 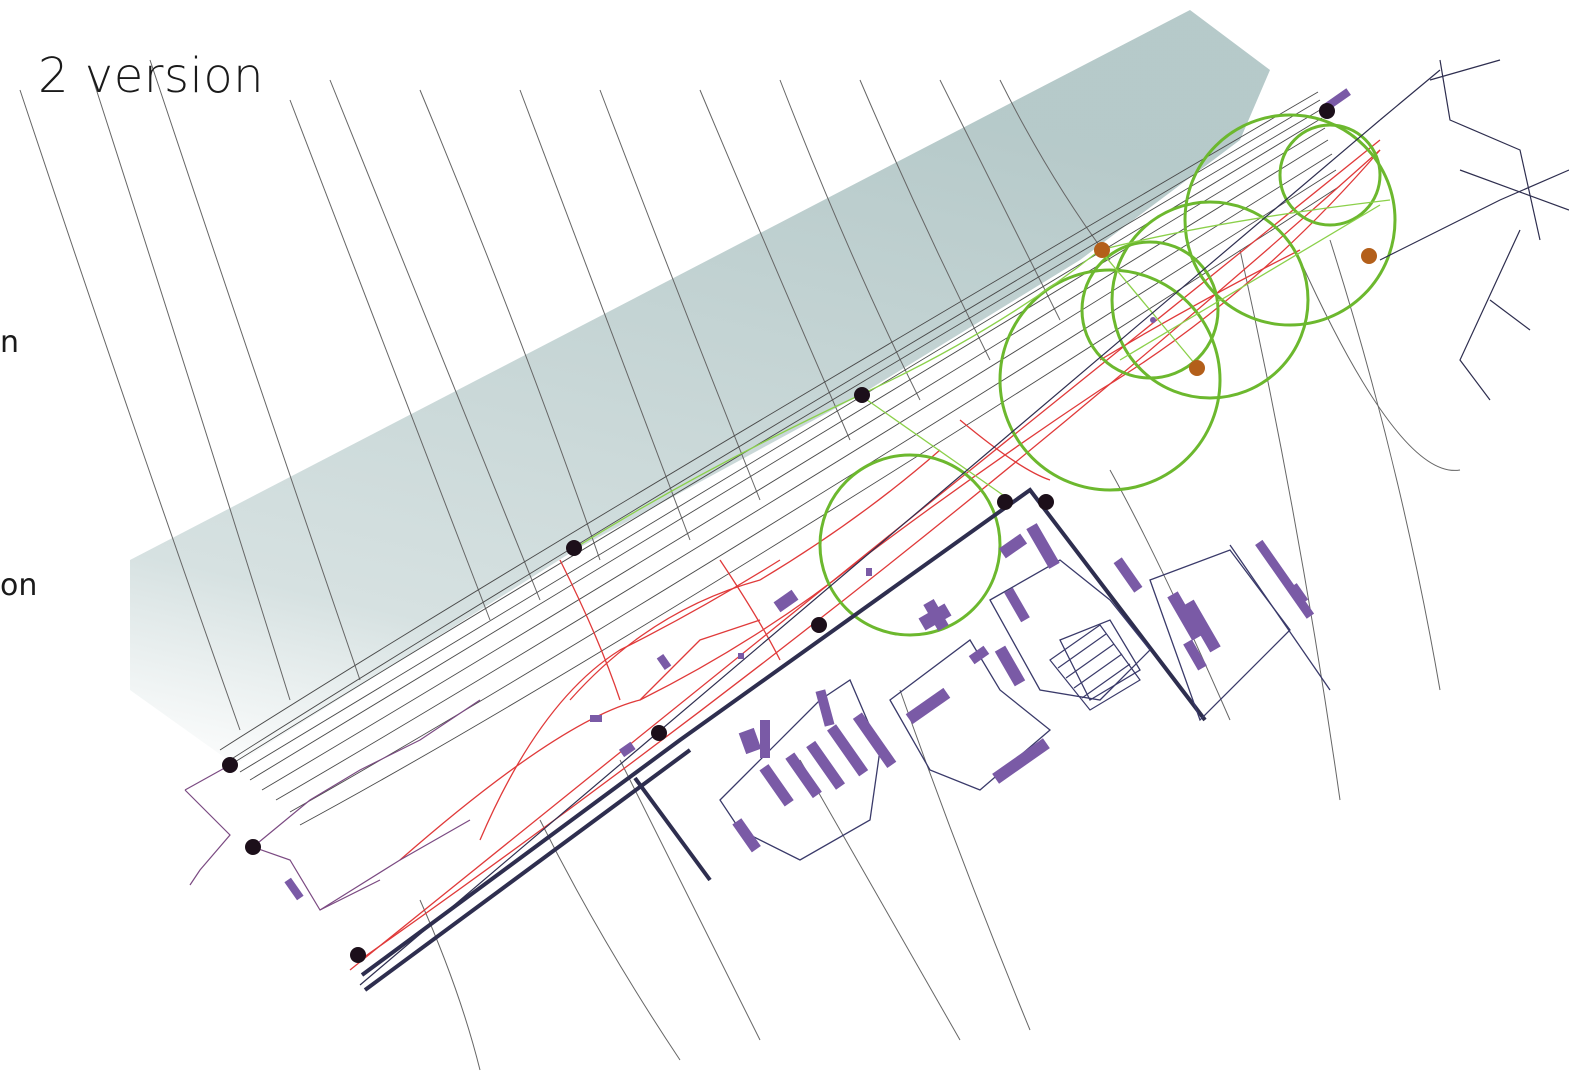 I want to click on block-outlines, so click(x=1025, y=702).